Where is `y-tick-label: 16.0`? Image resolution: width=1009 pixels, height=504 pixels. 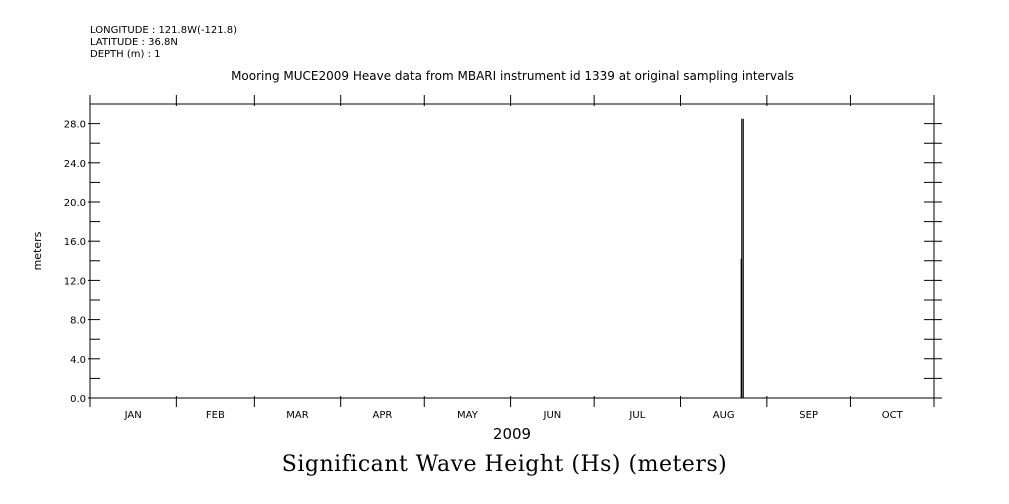
y-tick-label: 16.0 is located at coordinates (75, 242).